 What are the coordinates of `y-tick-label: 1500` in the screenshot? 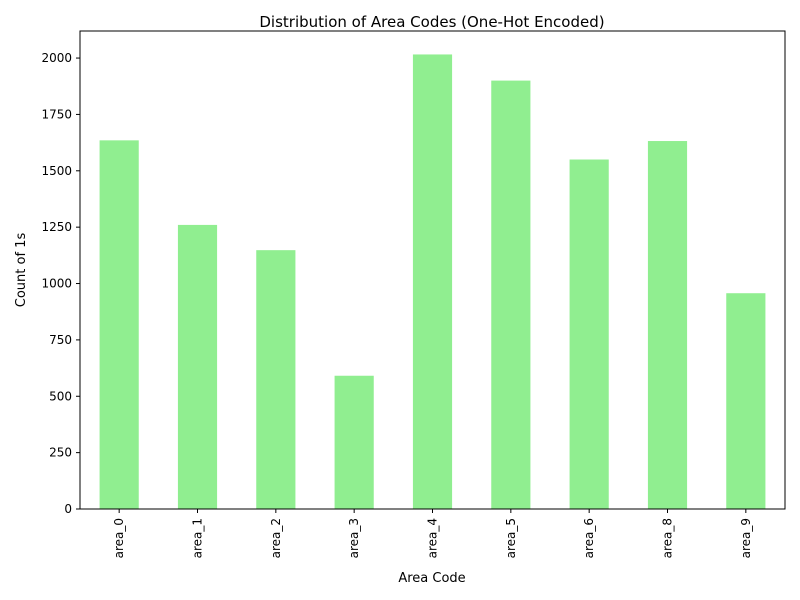 It's located at (56, 171).